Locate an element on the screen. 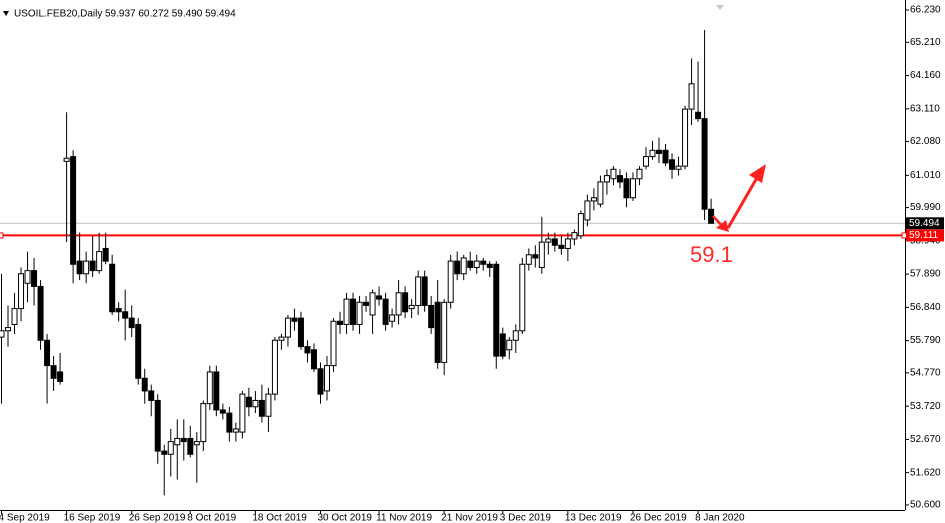  y-tick-label: 66.230 is located at coordinates (925, 10).